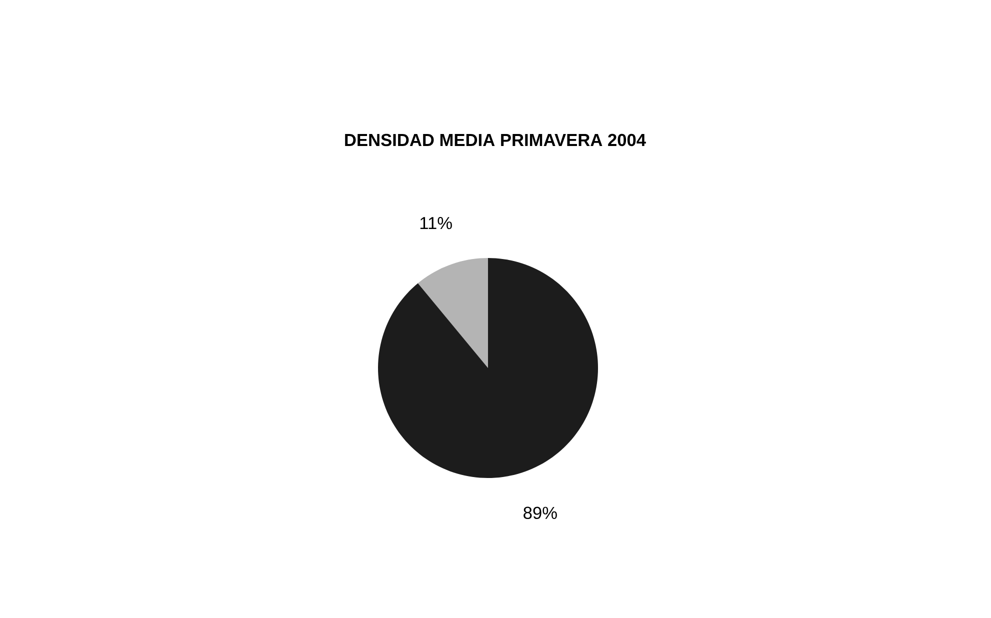 The width and height of the screenshot is (991, 618). I want to click on chart-title: DENSIDAD MEDIA PRIMAVERA 2004, so click(495, 140).